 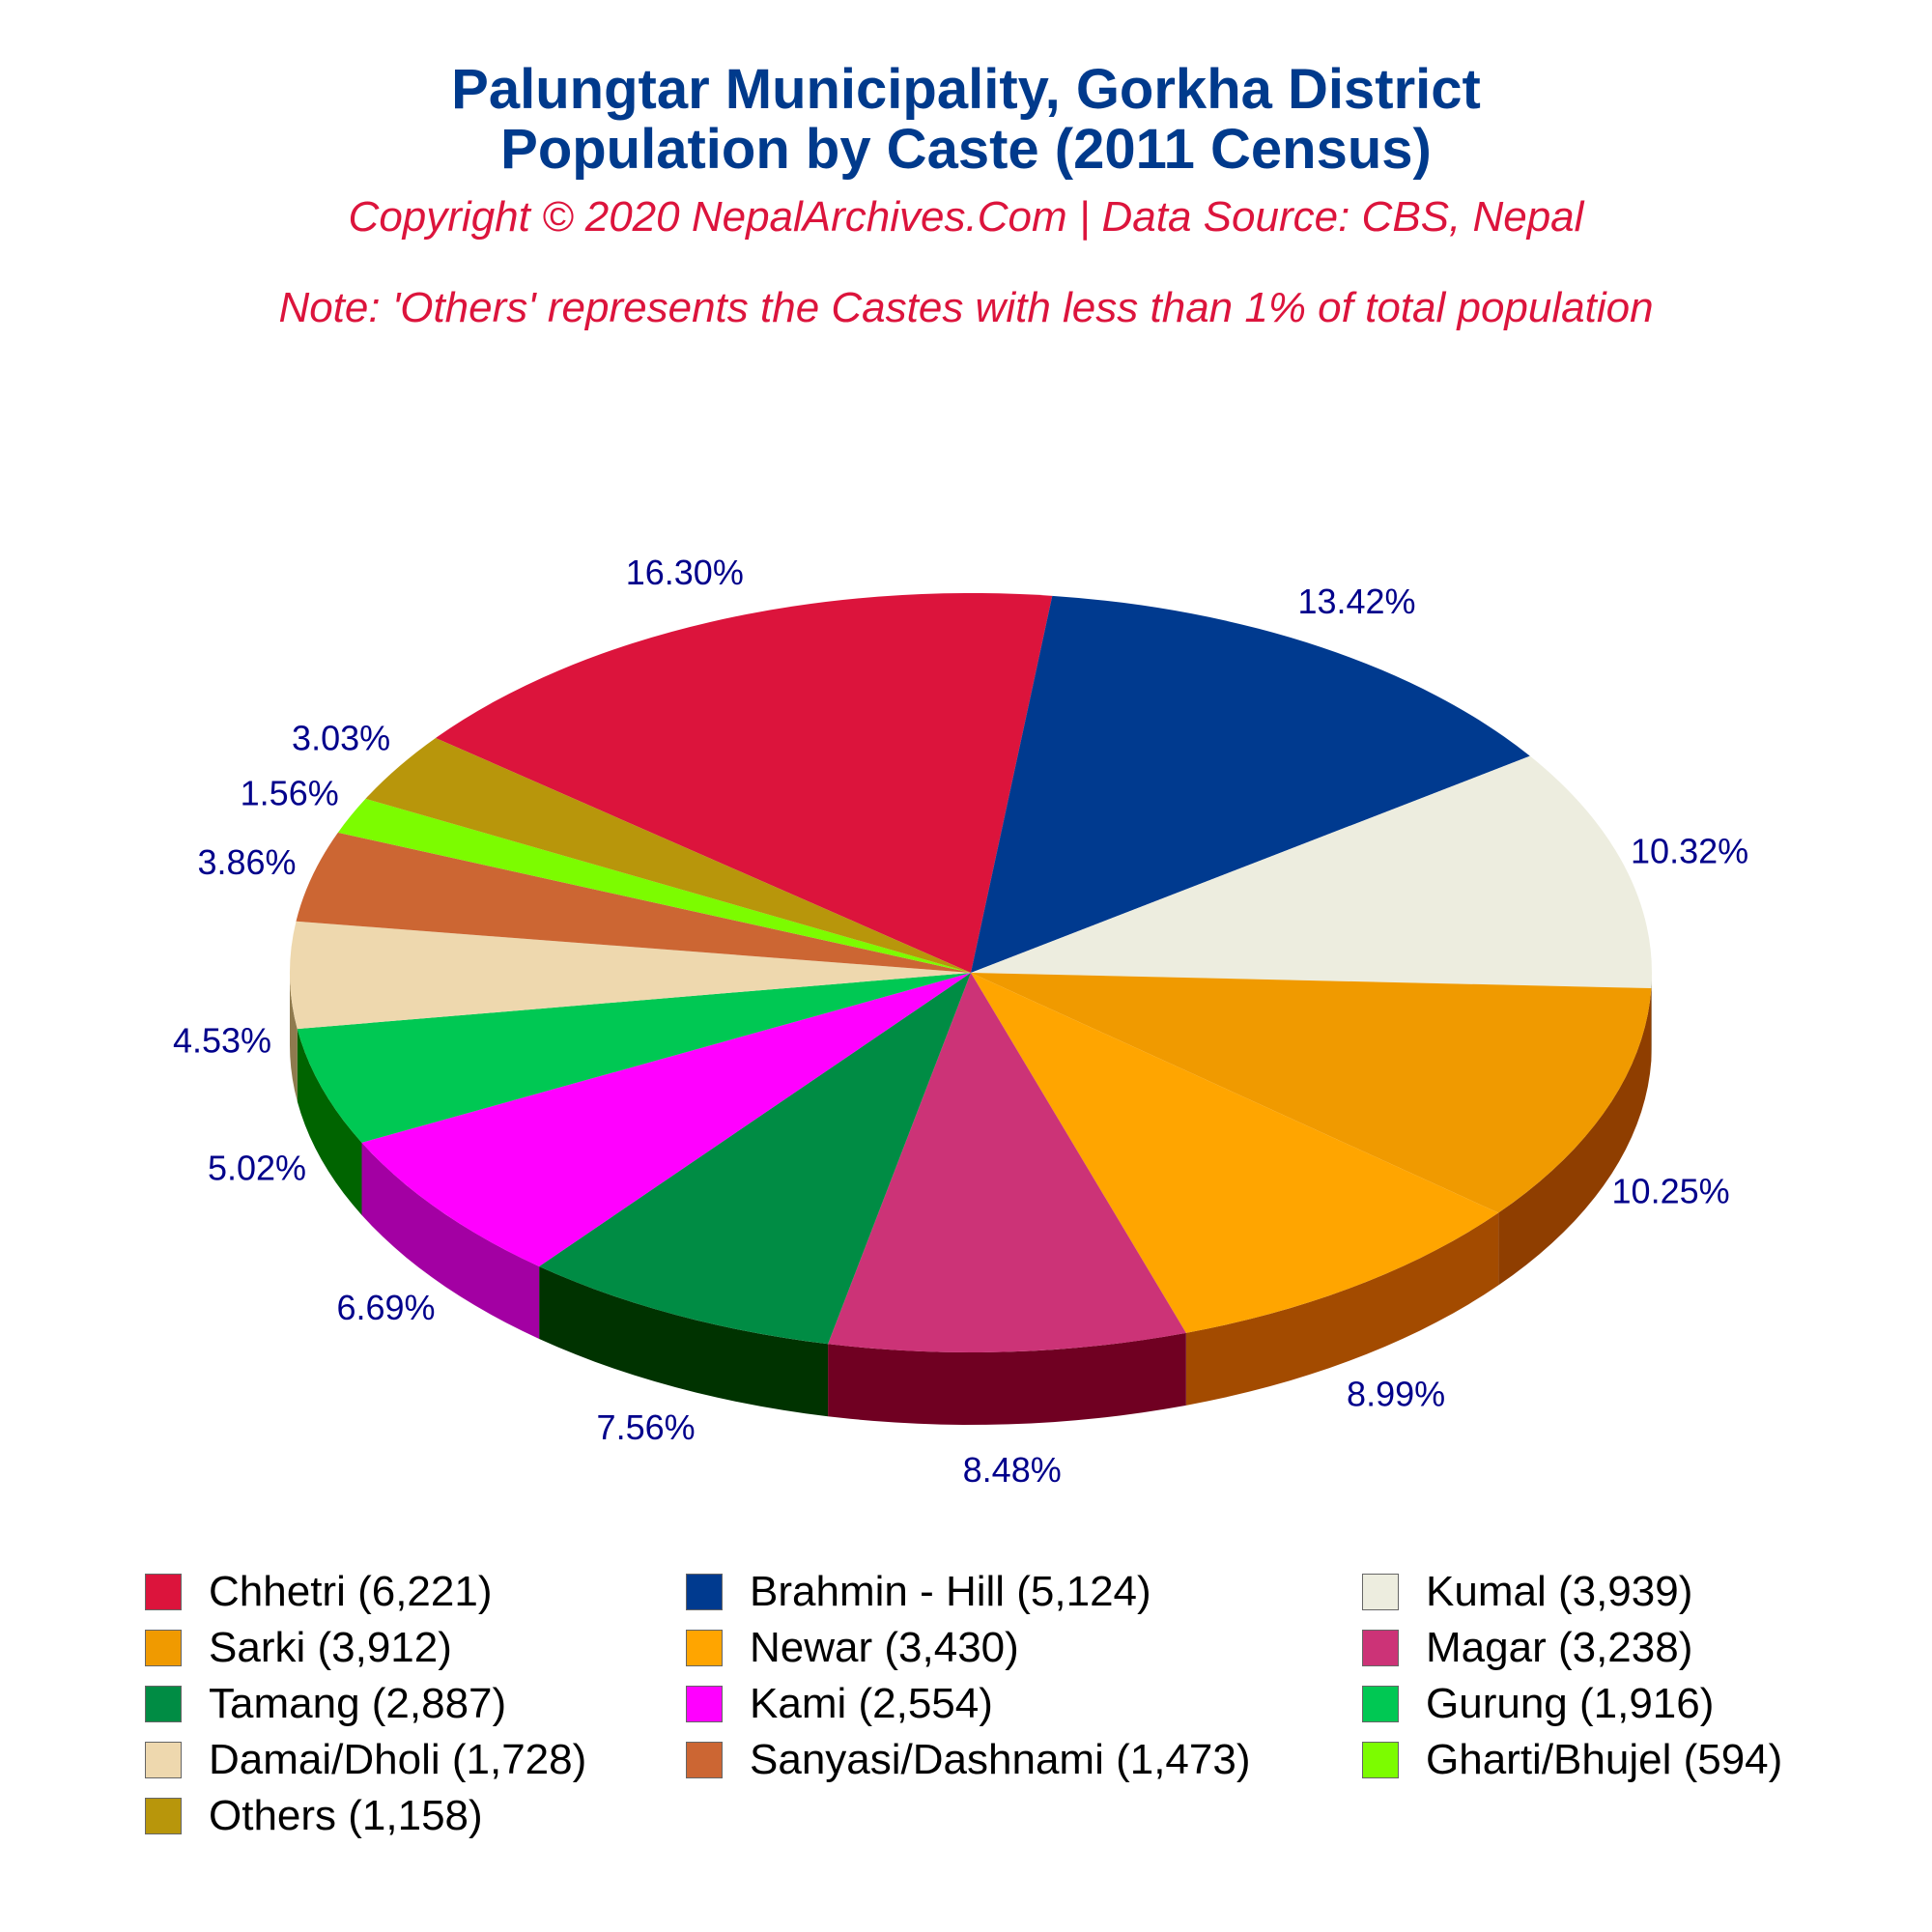 I want to click on legend-item-others: Others (1,158), so click(x=415, y=1816).